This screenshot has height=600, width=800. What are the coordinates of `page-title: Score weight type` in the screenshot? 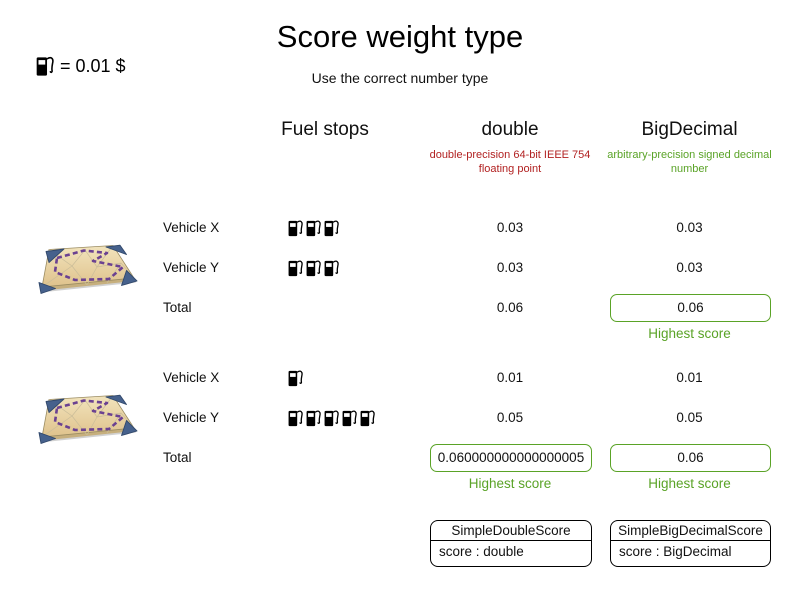 It's located at (400, 36).